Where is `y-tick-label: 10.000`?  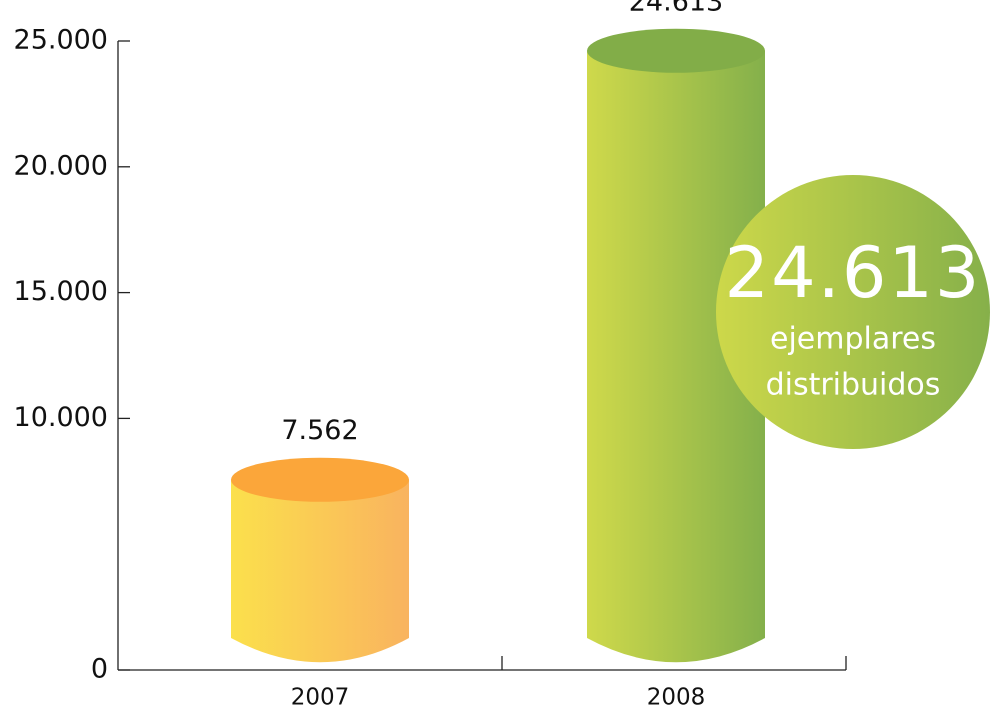 y-tick-label: 10.000 is located at coordinates (61, 417).